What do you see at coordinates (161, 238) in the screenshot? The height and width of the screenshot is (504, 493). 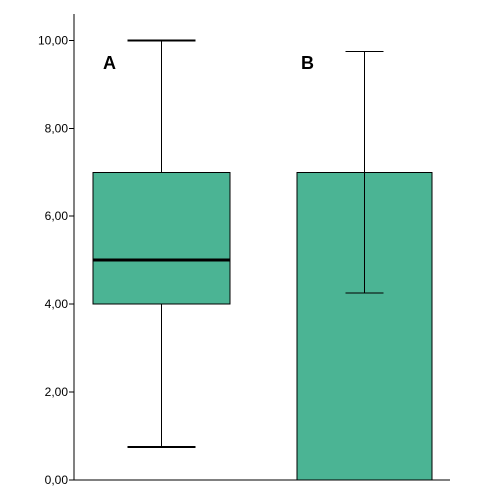 I see `box` at bounding box center [161, 238].